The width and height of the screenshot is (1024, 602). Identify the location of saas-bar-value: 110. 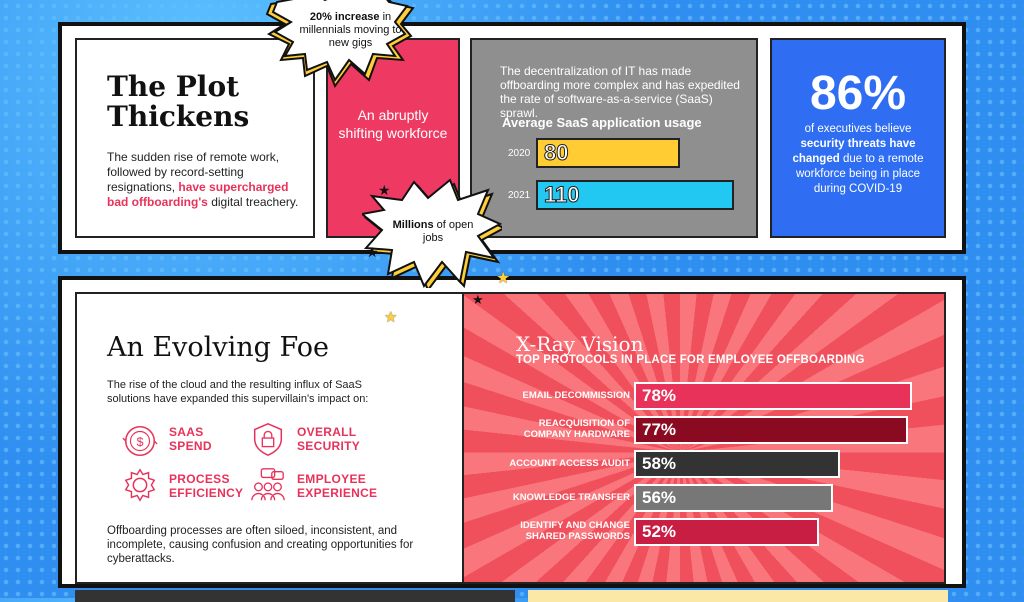
(562, 195).